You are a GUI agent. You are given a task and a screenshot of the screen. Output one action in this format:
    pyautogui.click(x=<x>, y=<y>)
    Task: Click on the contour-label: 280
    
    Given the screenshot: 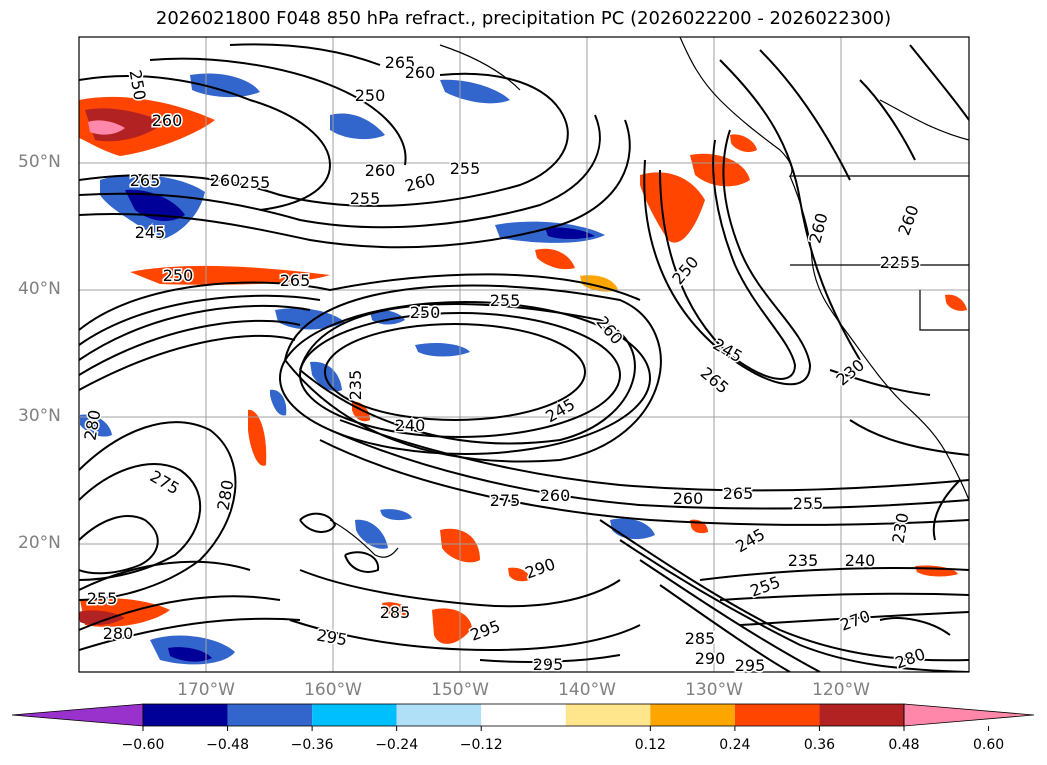 What is the action you would take?
    pyautogui.click(x=118, y=633)
    